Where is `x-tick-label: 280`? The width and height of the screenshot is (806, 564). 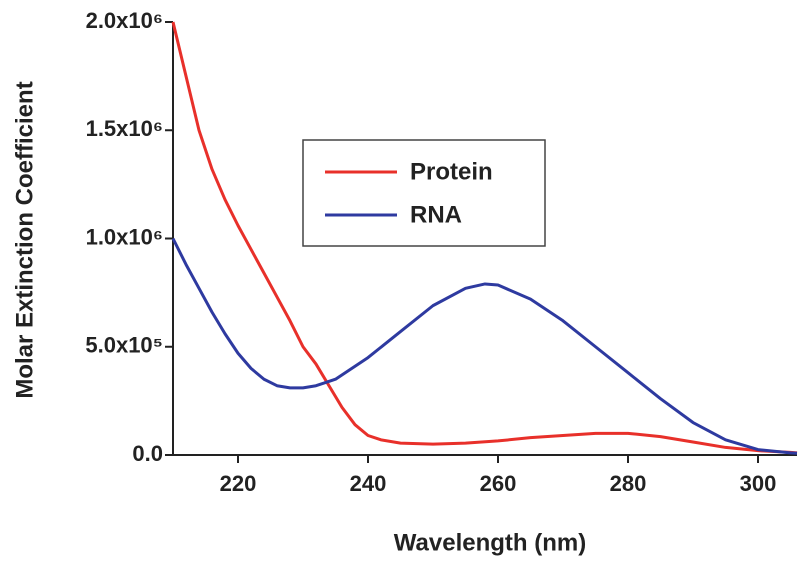 x-tick-label: 280 is located at coordinates (628, 483).